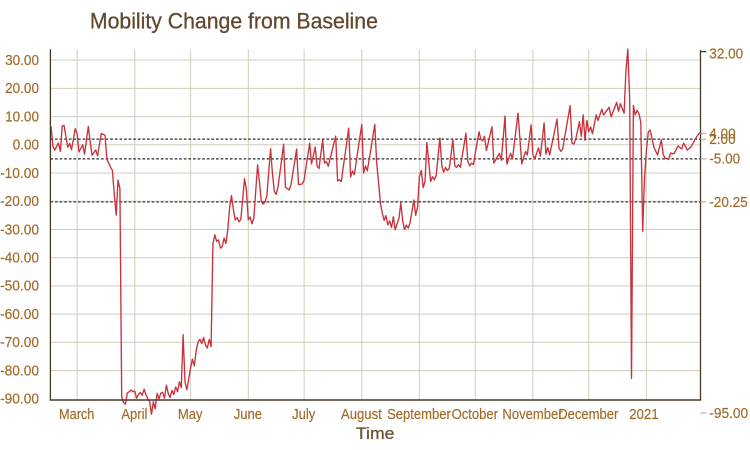 The width and height of the screenshot is (750, 450). What do you see at coordinates (22, 89) in the screenshot?
I see `svg-text: 20.00` at bounding box center [22, 89].